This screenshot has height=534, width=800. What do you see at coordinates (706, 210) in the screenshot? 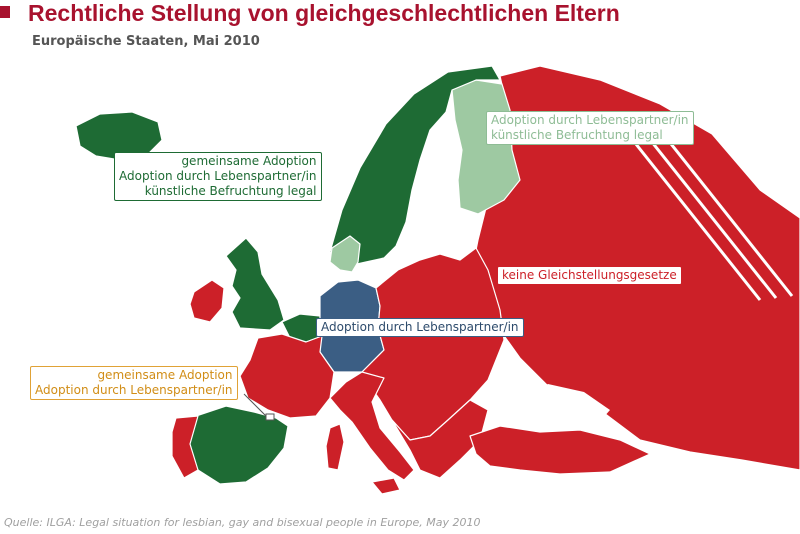
I see `map-edge-stripes` at bounding box center [706, 210].